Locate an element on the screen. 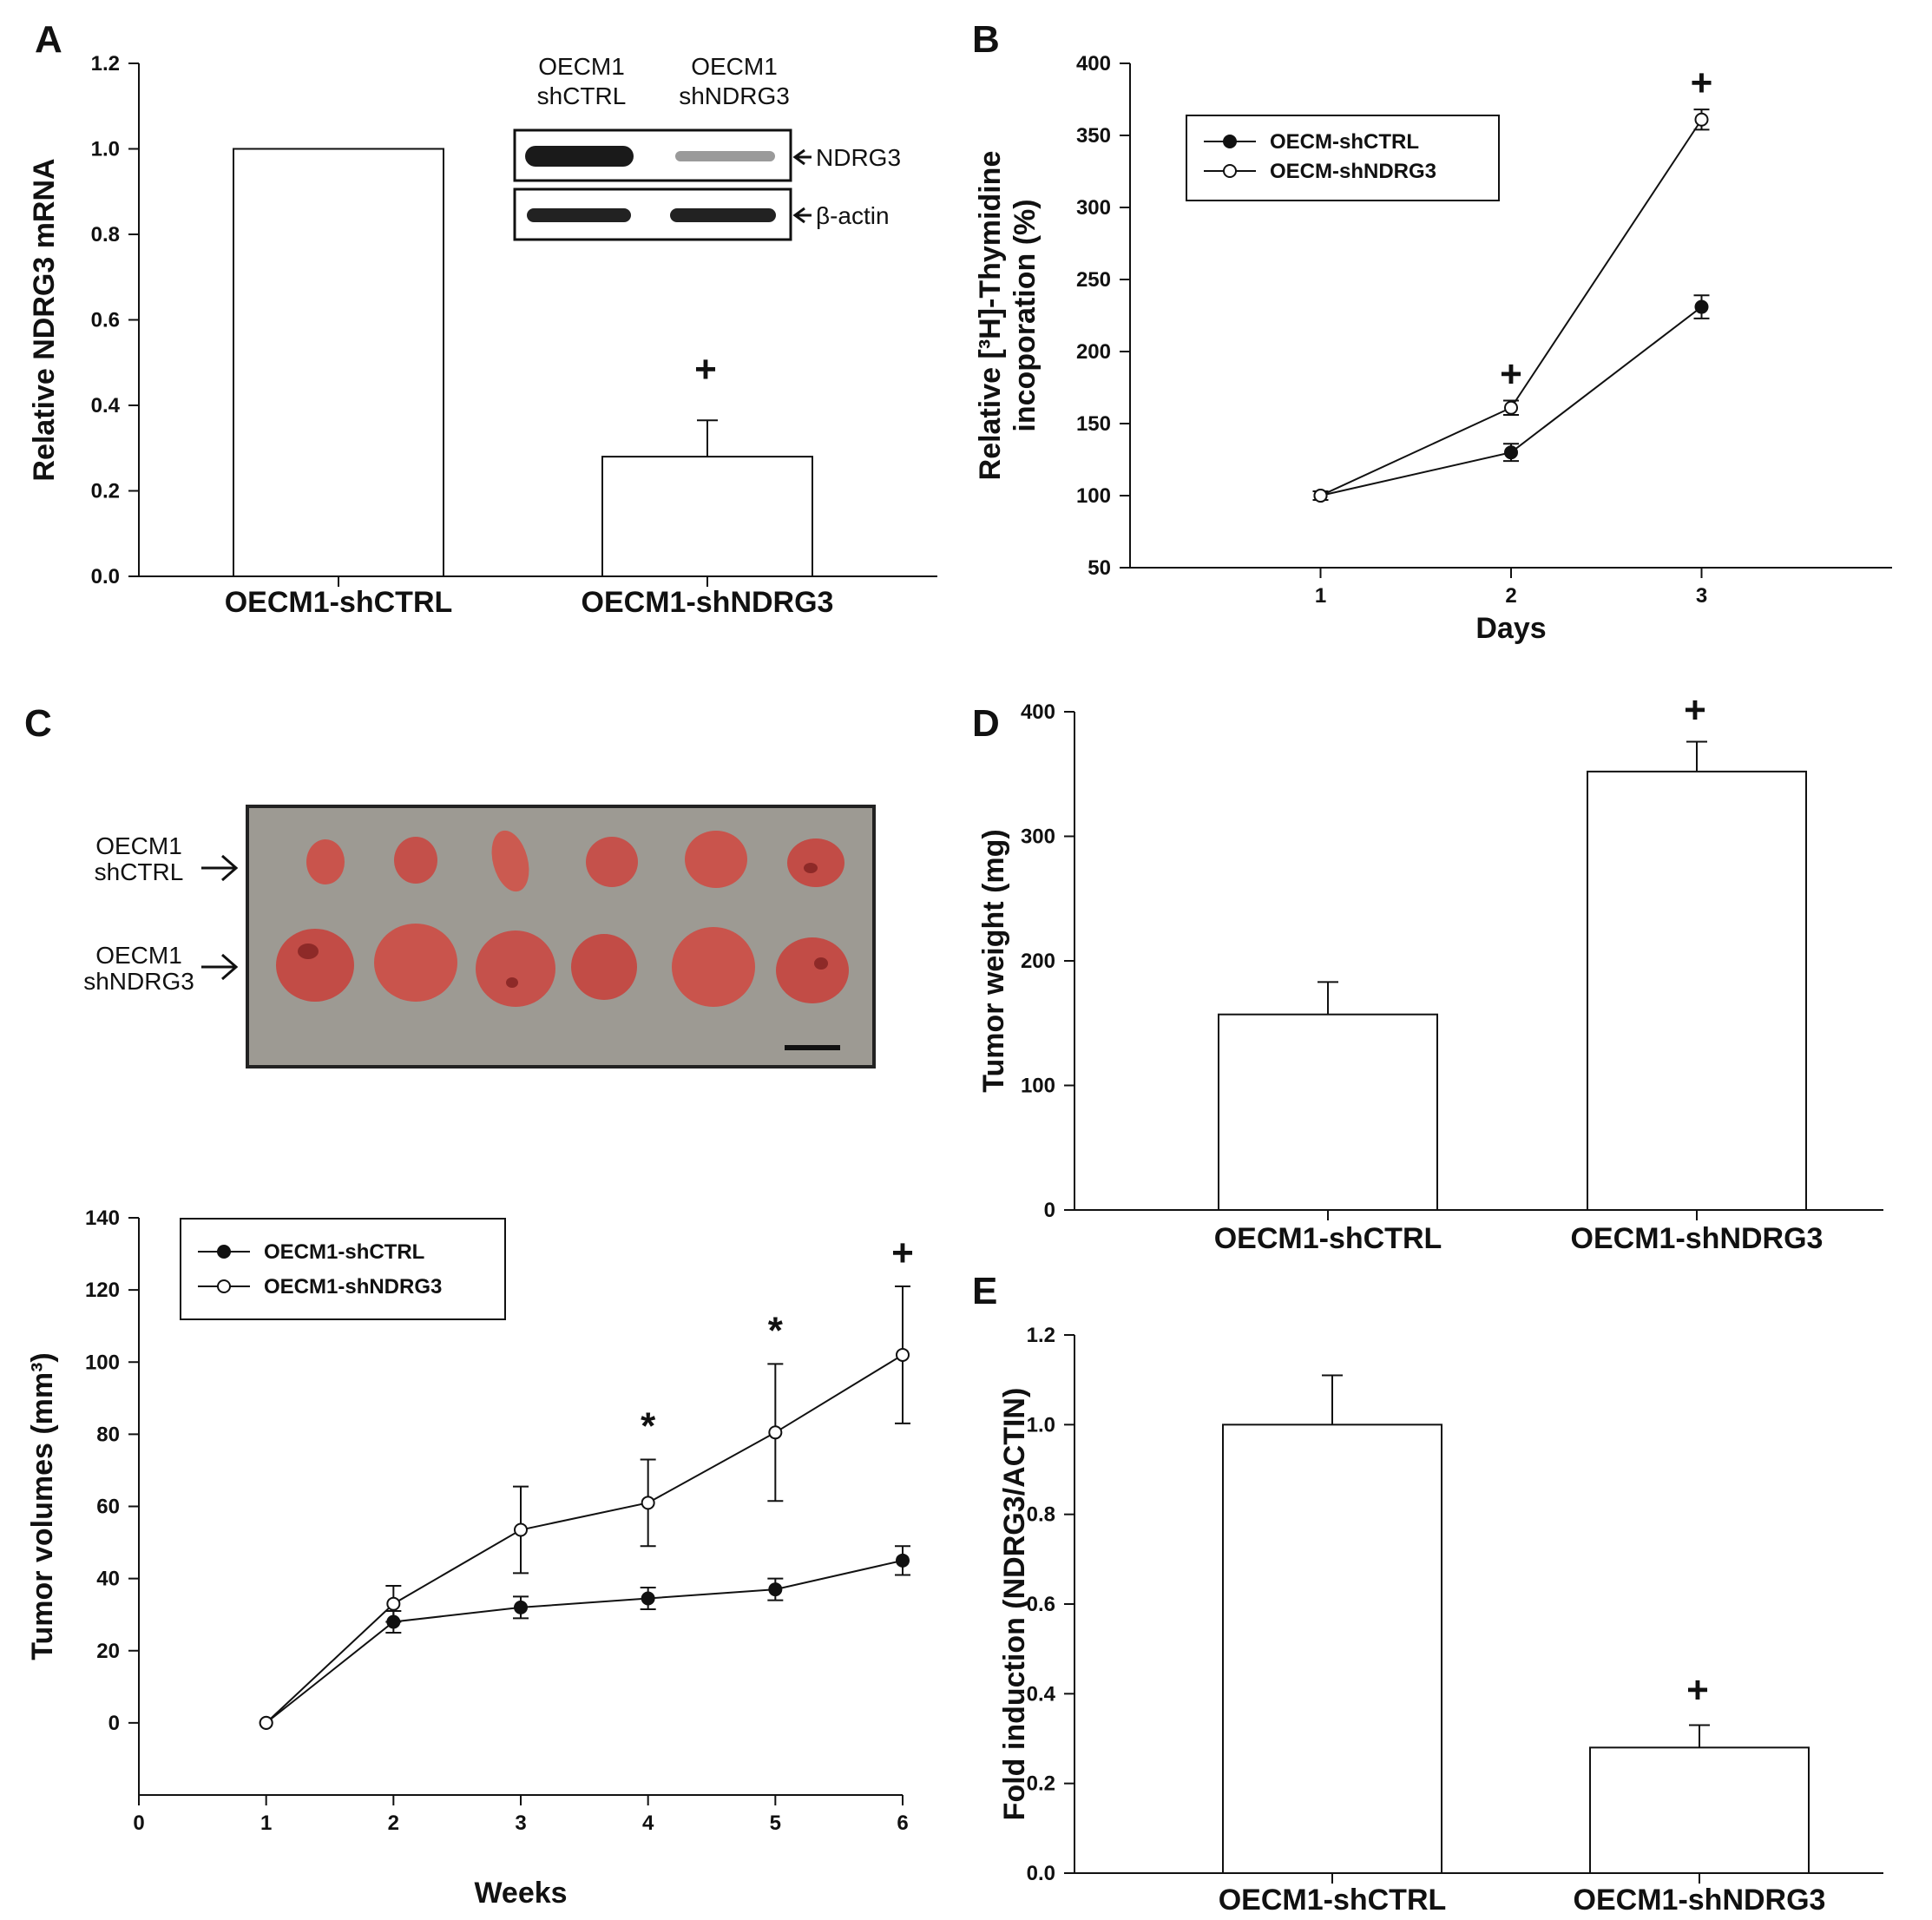  blot-band2-label: β-actin is located at coordinates (853, 215).